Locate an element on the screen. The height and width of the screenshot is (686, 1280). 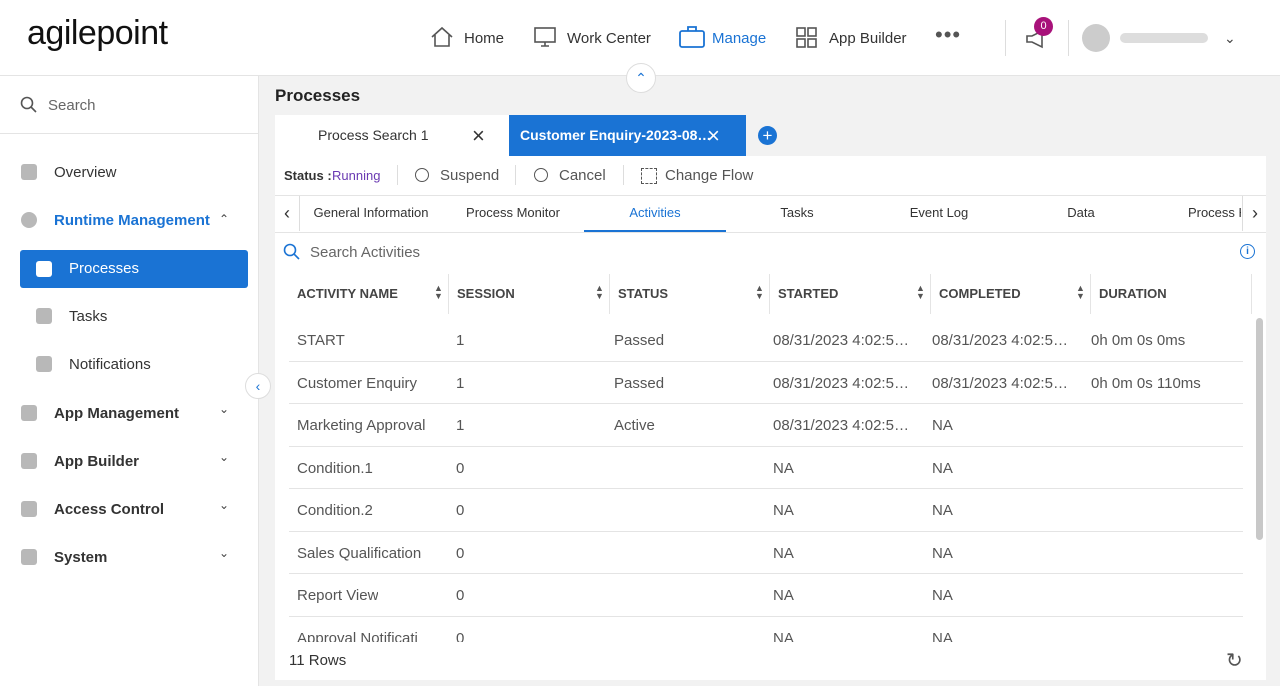
action-icon is located at coordinates (649, 176).